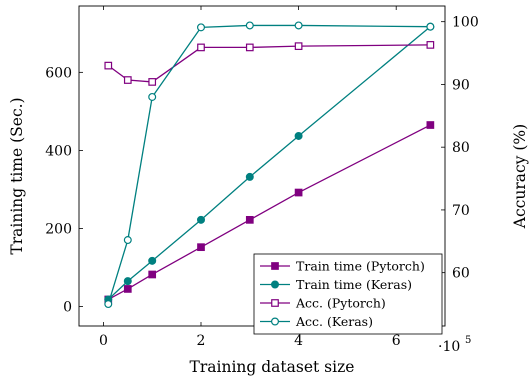  I want to click on x-axis-exponent: ·10 5, so click(454, 345).